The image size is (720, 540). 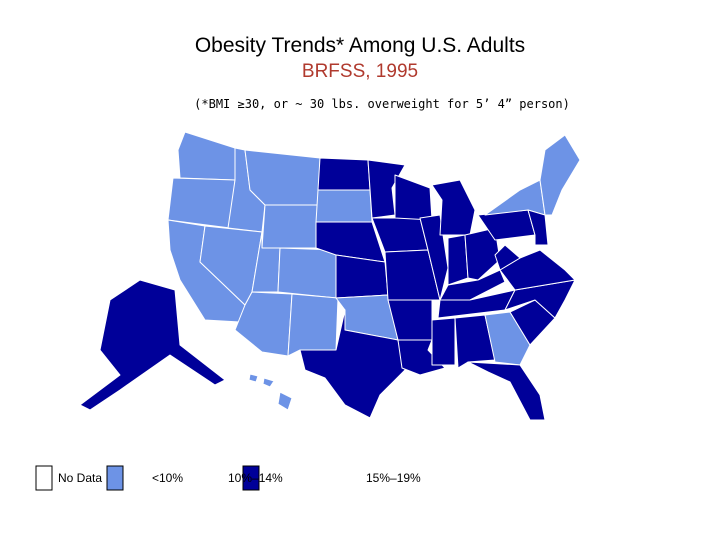 What do you see at coordinates (167, 478) in the screenshot?
I see `legend-label: <10%` at bounding box center [167, 478].